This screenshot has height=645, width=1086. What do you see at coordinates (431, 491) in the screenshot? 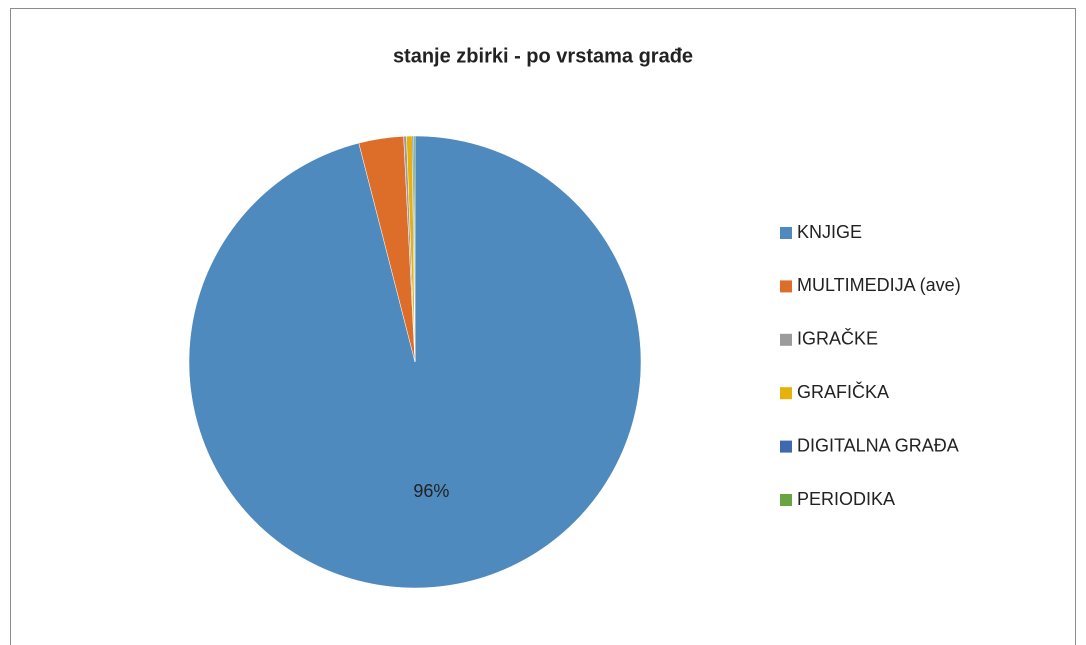
I see `data-label: 96%` at bounding box center [431, 491].